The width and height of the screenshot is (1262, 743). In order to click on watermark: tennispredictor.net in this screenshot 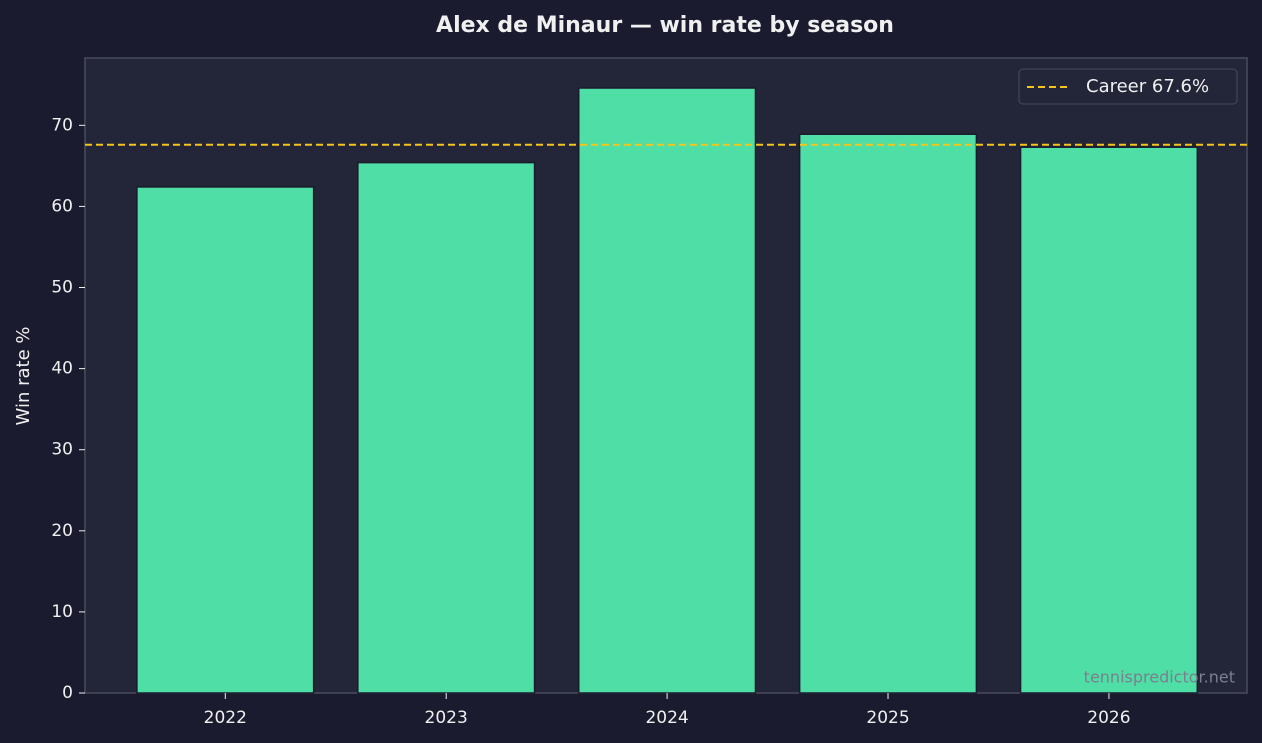, I will do `click(1159, 677)`.